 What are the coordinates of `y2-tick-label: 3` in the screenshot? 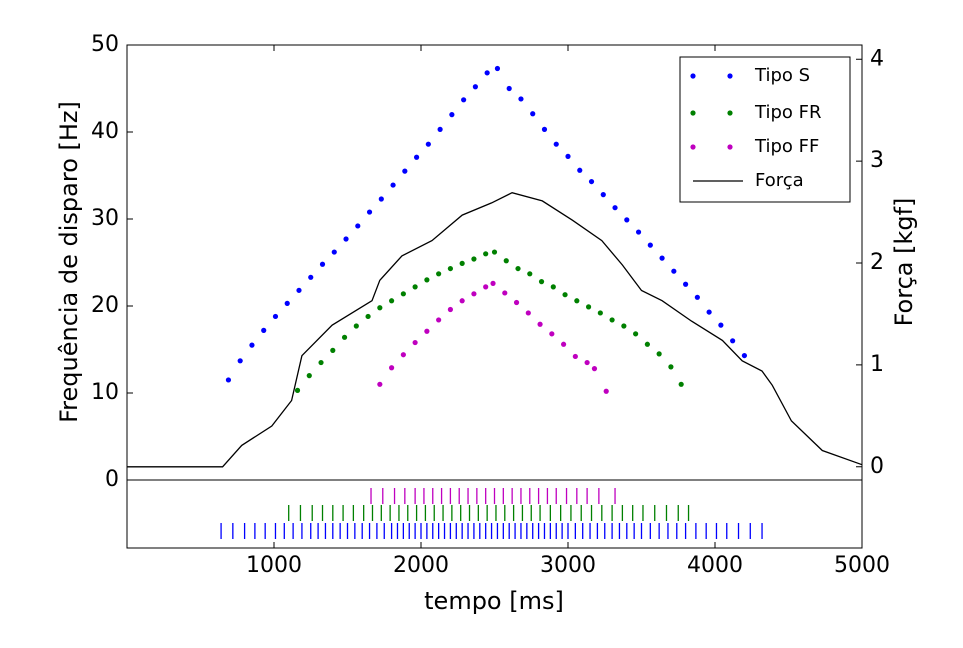 It's located at (877, 160).